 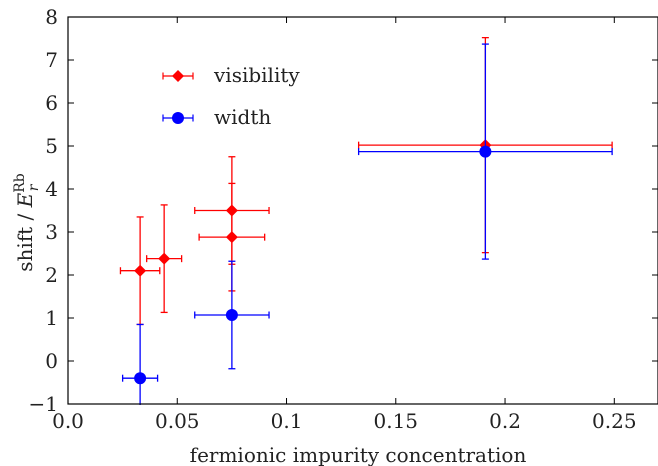 What do you see at coordinates (51, 189) in the screenshot?
I see `y-tick-label-5: 4` at bounding box center [51, 189].